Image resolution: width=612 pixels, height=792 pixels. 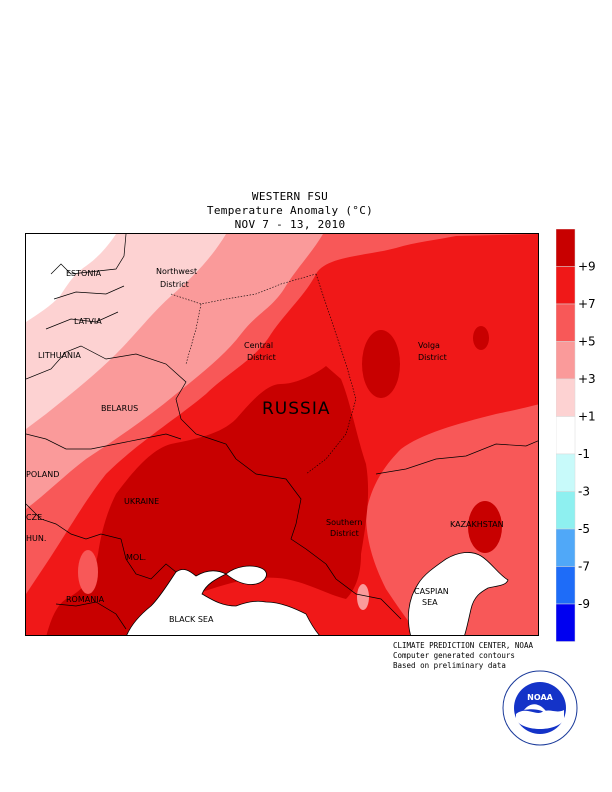 What do you see at coordinates (584, 454) in the screenshot?
I see `legend-label: -1` at bounding box center [584, 454].